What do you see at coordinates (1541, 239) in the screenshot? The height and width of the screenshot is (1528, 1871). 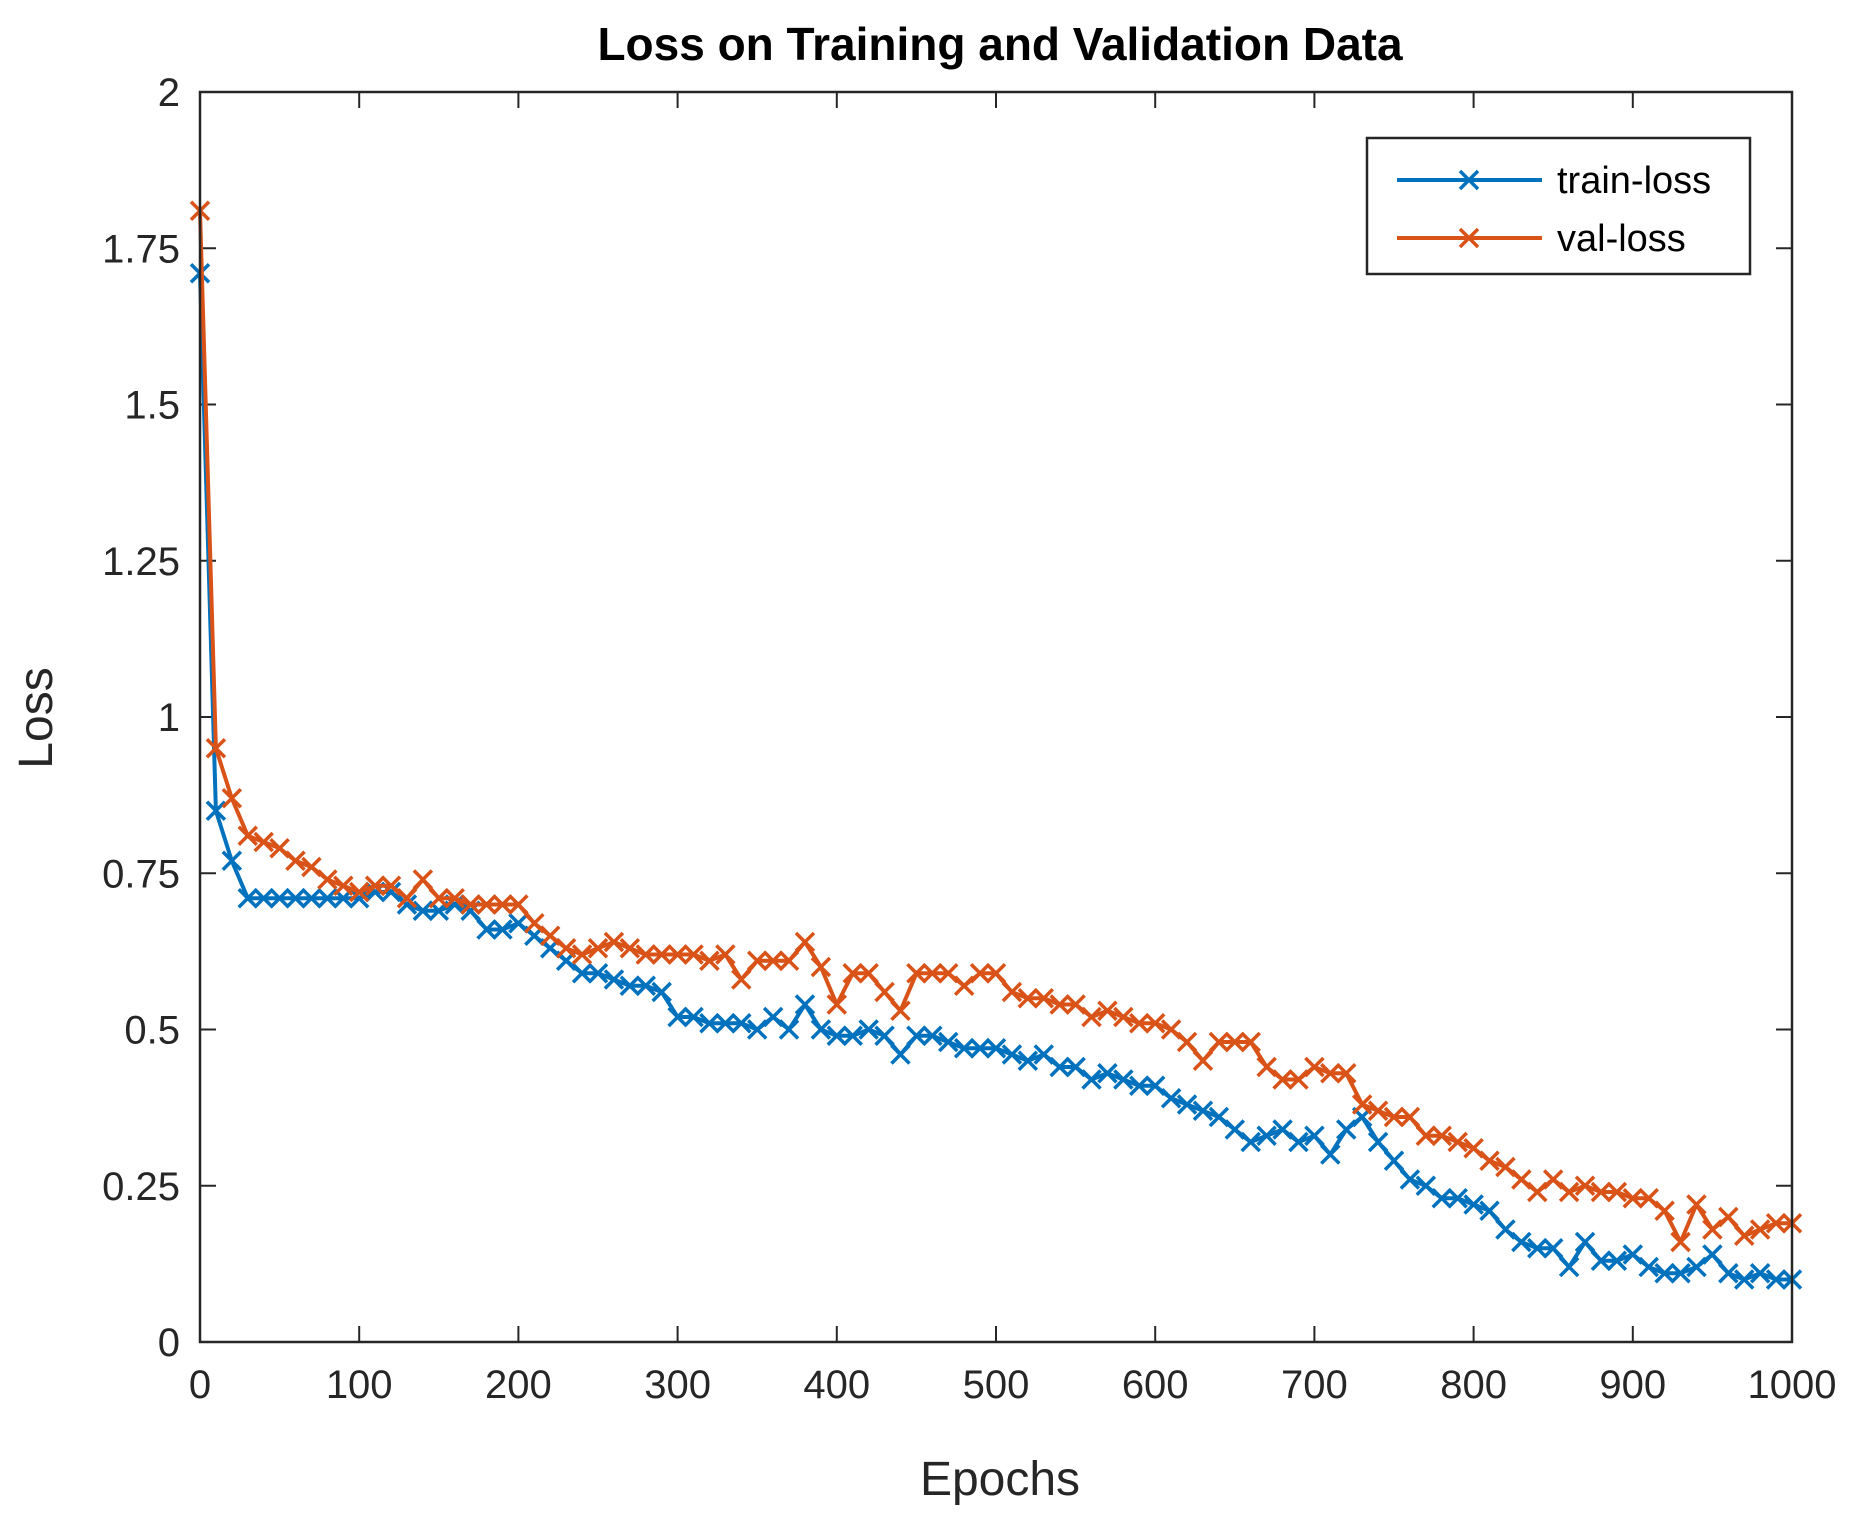 I see `legend-item: val-loss` at bounding box center [1541, 239].